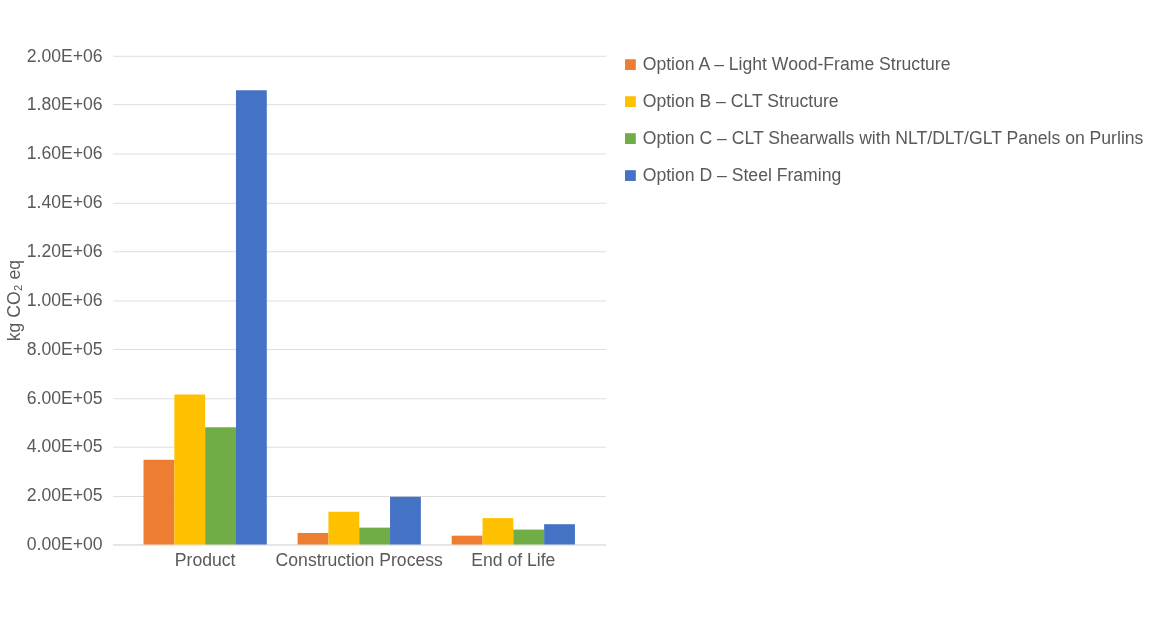  Describe the element at coordinates (359, 560) in the screenshot. I see `x-tick-label: Construction Process` at that location.